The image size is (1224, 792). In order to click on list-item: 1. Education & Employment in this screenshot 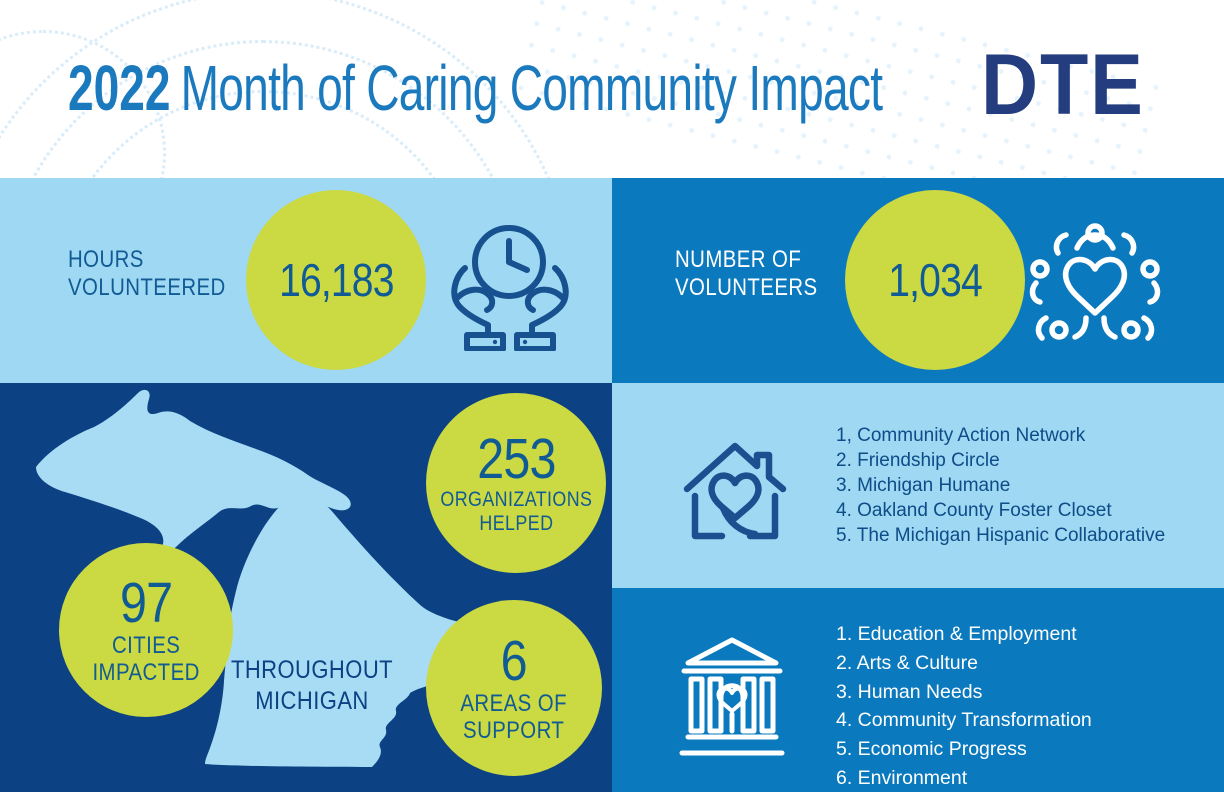, I will do `click(956, 634)`.